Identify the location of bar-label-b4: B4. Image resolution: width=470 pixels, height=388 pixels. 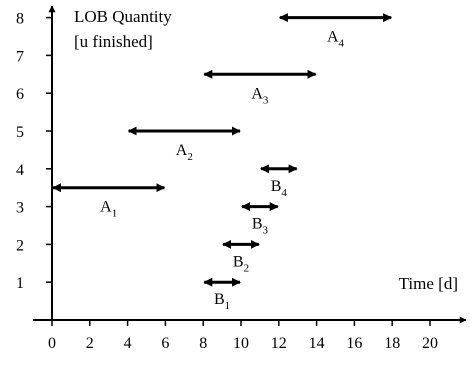
(279, 188).